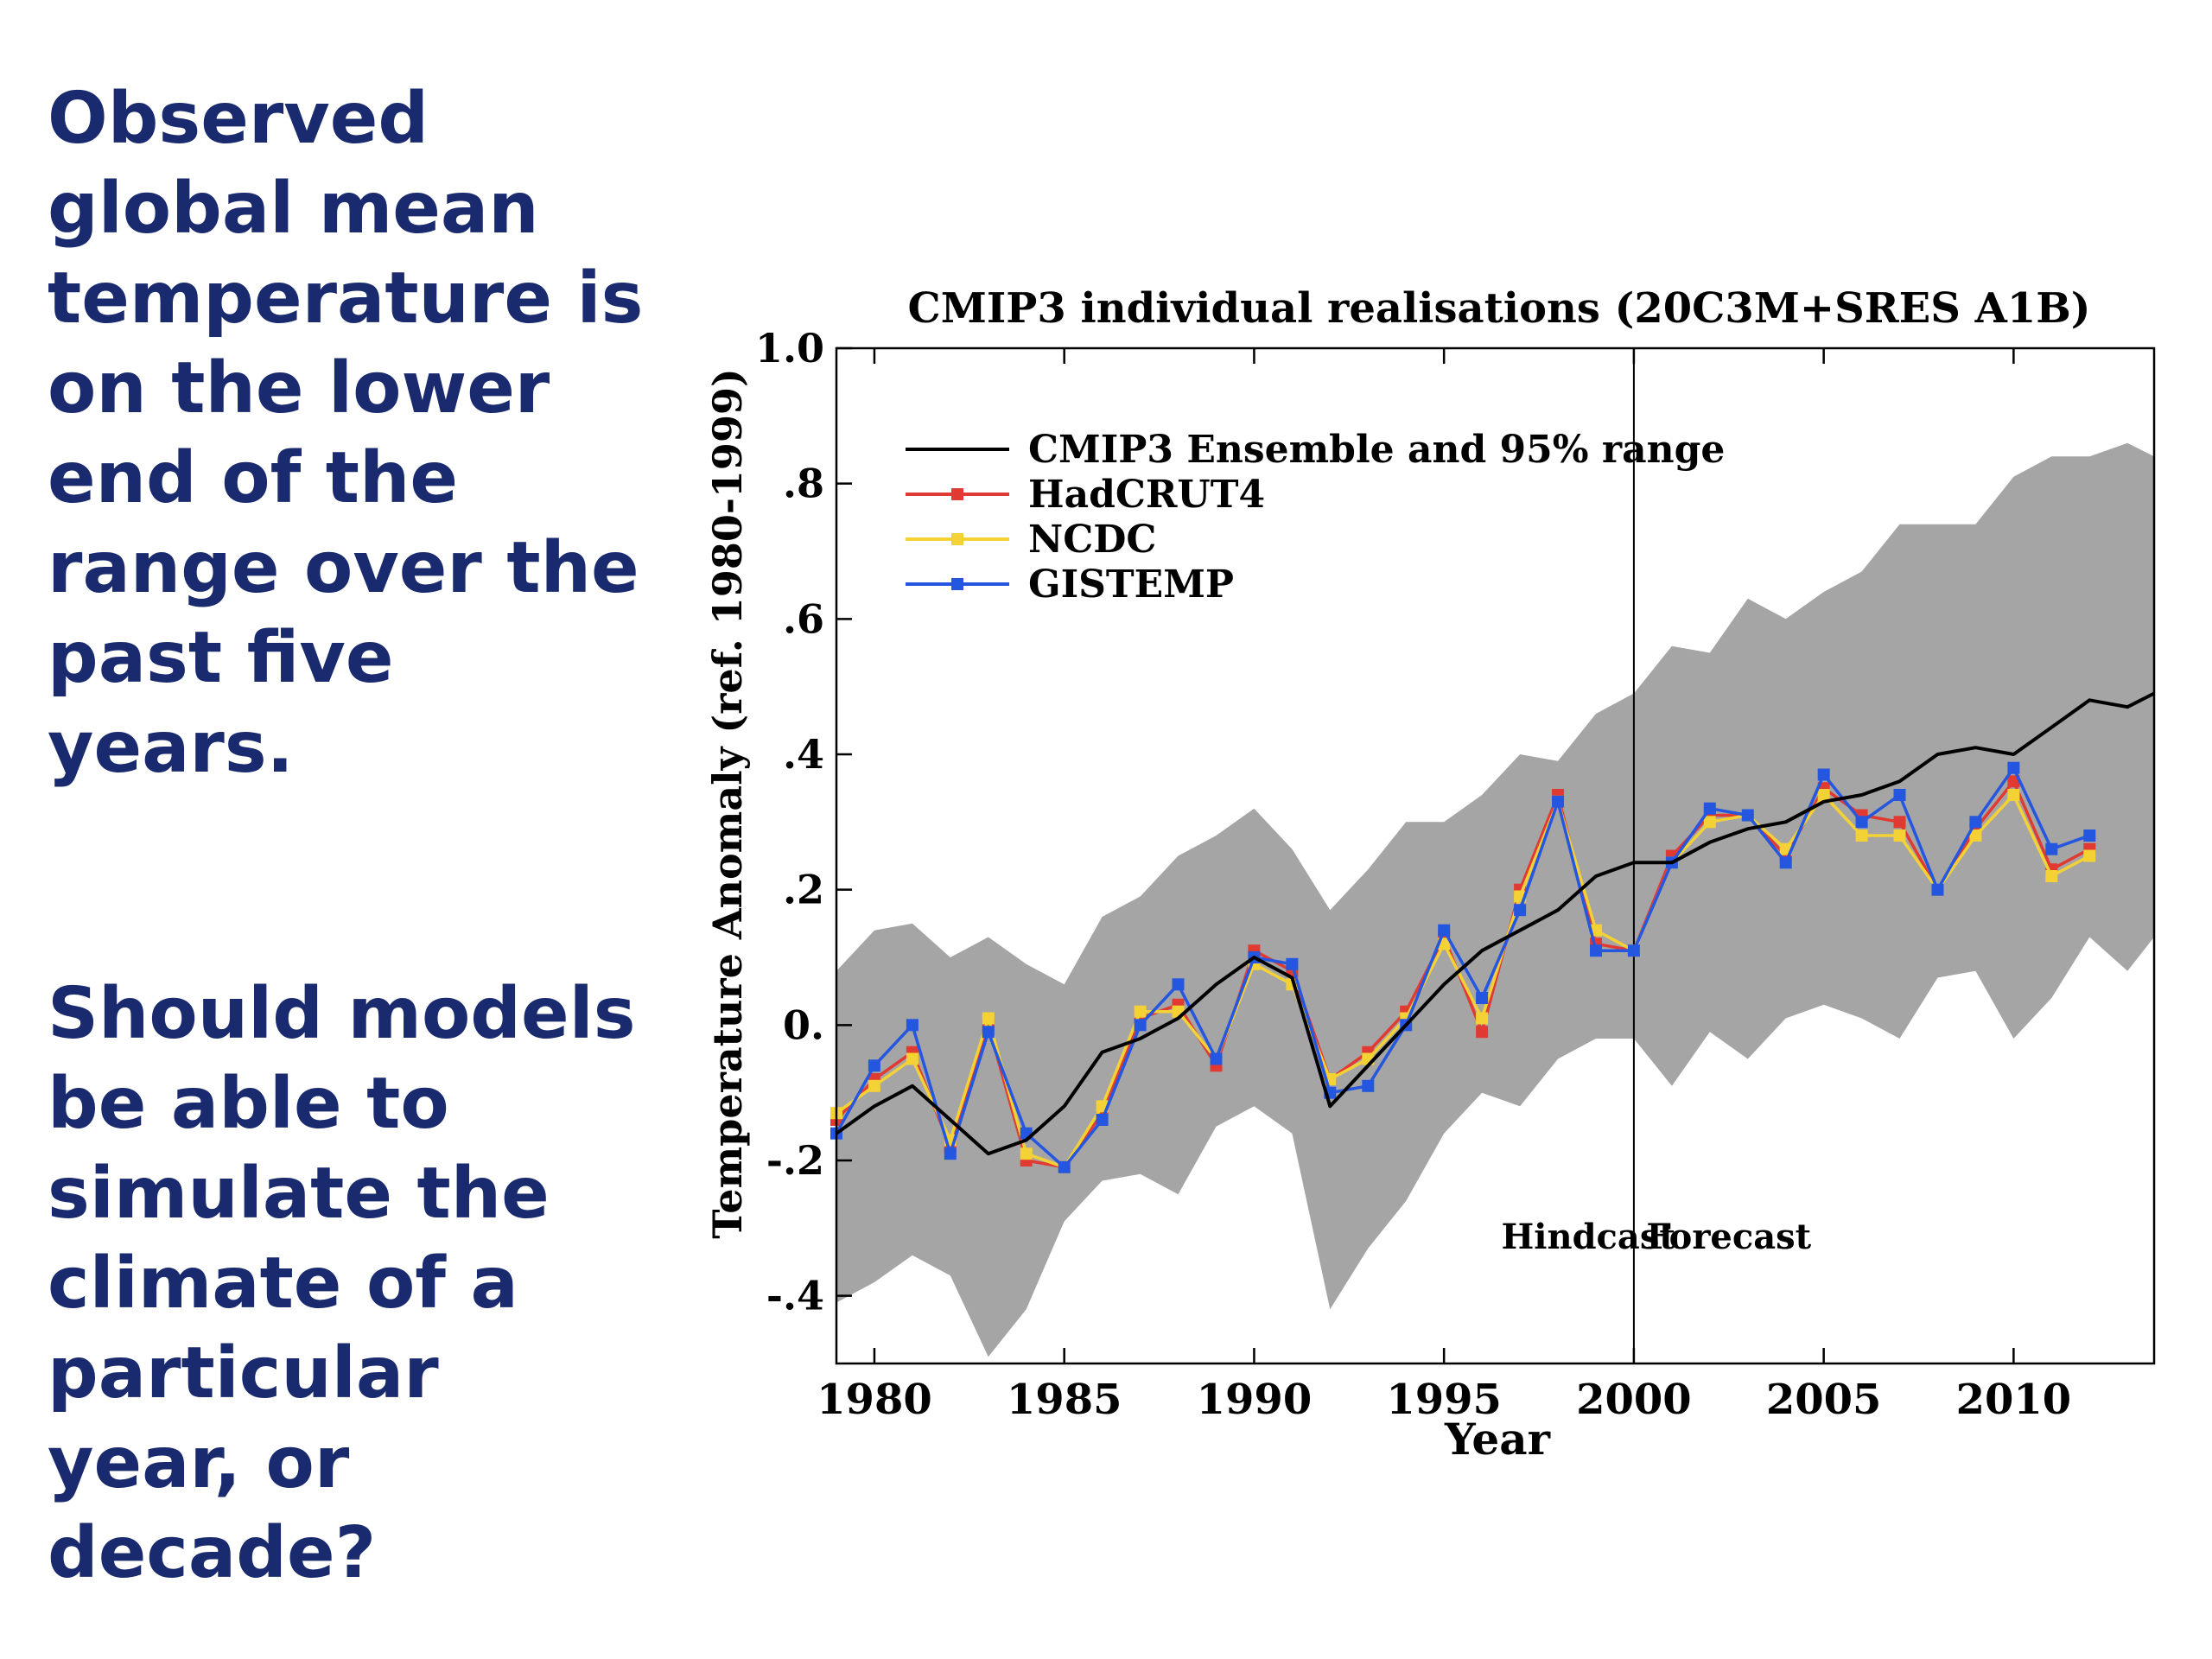  I want to click on x-tick-label: 2000, so click(1634, 1400).